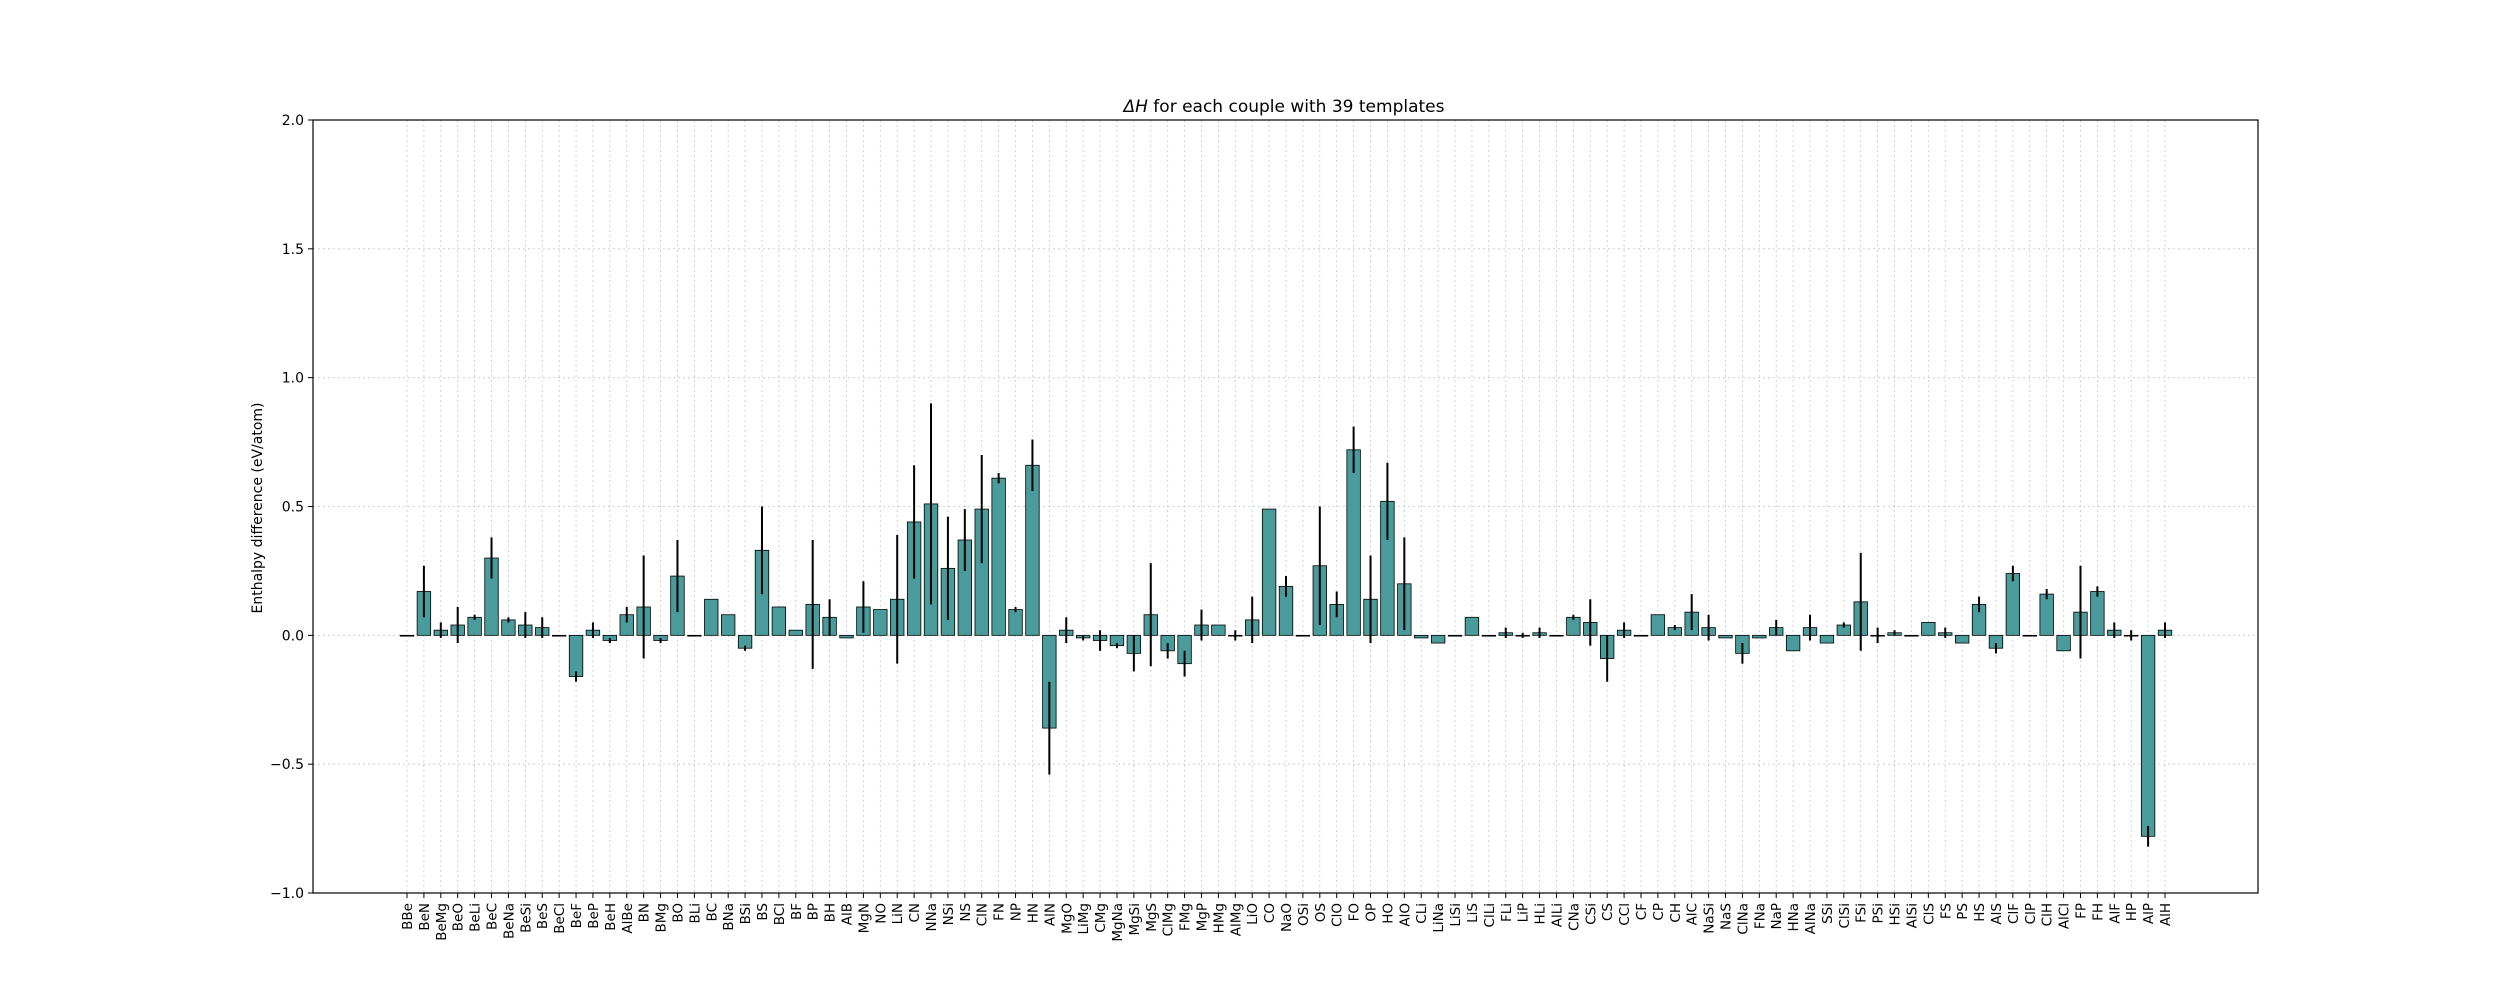 This screenshot has height=1004, width=2500. Describe the element at coordinates (763, 912) in the screenshot. I see `x-tick-label-BS: BS` at that location.